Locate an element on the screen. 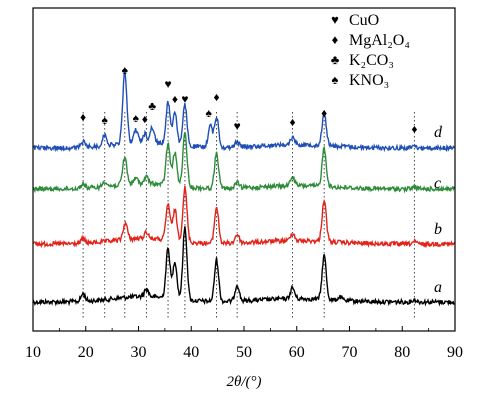  x-axis-ticks: 10 20 30 40 50 60 70 80 90 is located at coordinates (244, 343).